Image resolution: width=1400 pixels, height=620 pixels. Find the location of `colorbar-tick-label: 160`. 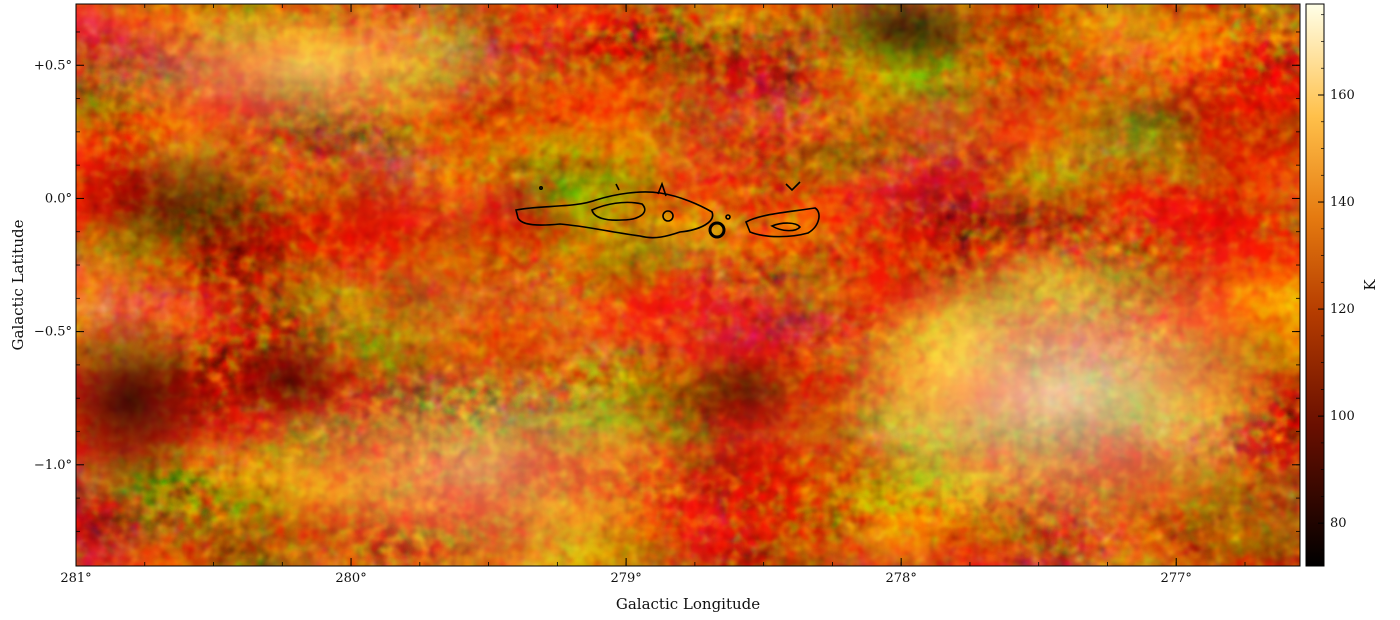

colorbar-tick-label: 160 is located at coordinates (1342, 95).